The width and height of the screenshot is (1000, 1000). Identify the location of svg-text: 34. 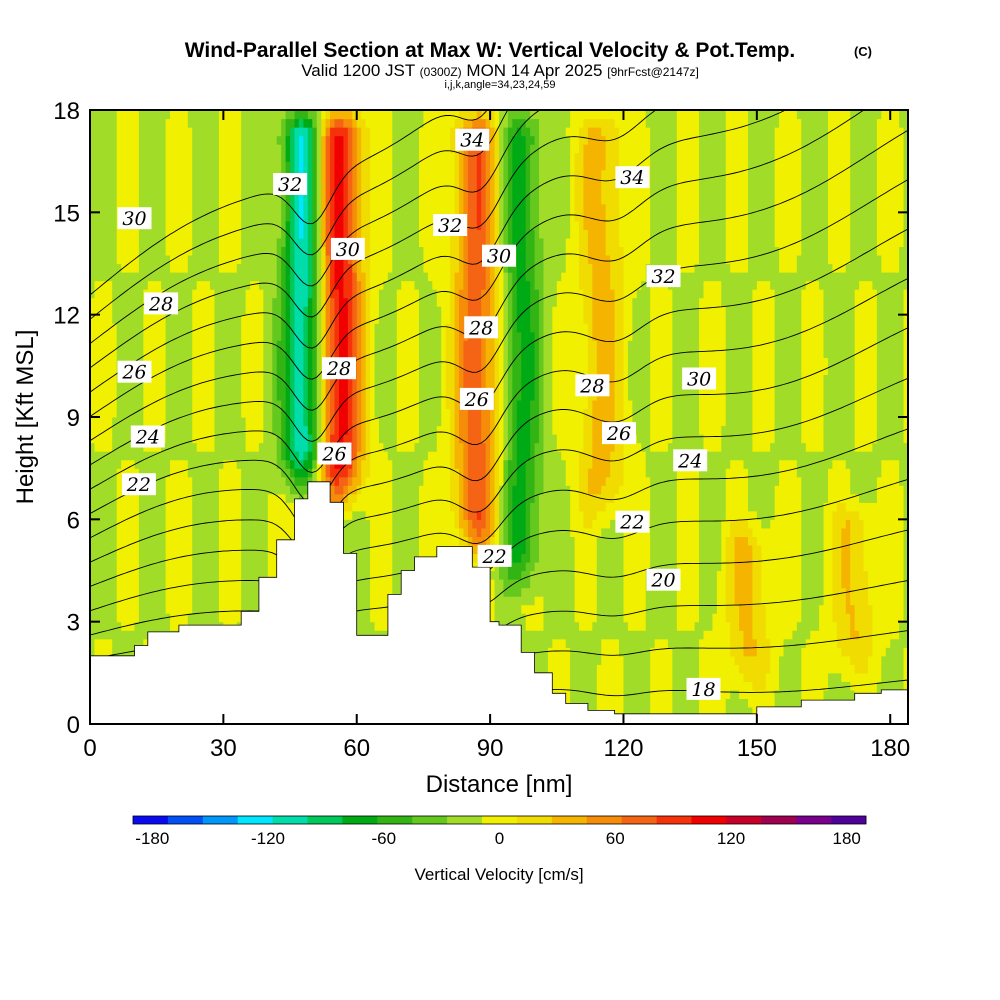
(632, 178).